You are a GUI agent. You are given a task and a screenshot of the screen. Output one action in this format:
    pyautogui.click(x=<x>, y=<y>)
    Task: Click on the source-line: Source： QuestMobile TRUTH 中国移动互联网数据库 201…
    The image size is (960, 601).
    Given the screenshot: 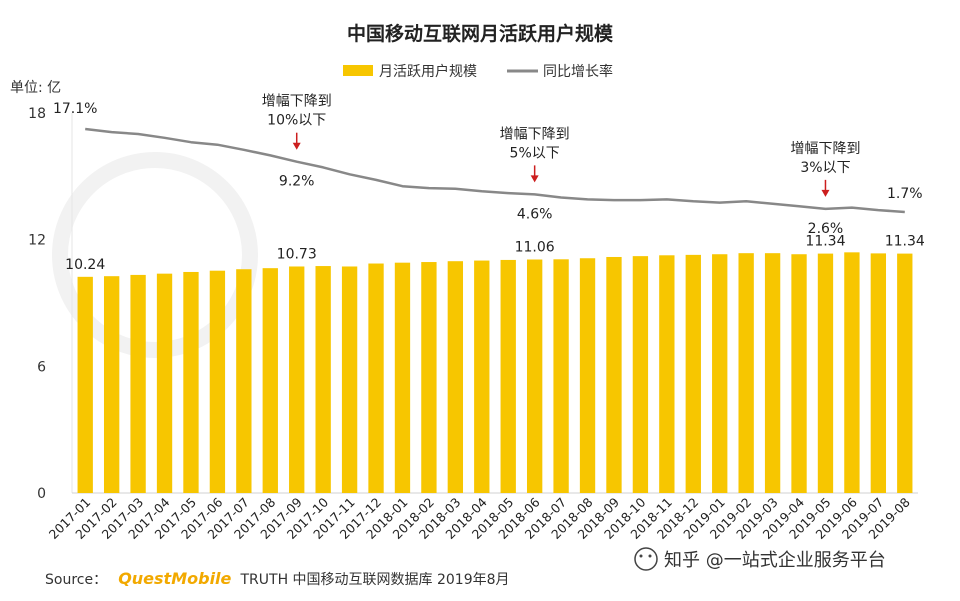 What is the action you would take?
    pyautogui.click(x=277, y=578)
    